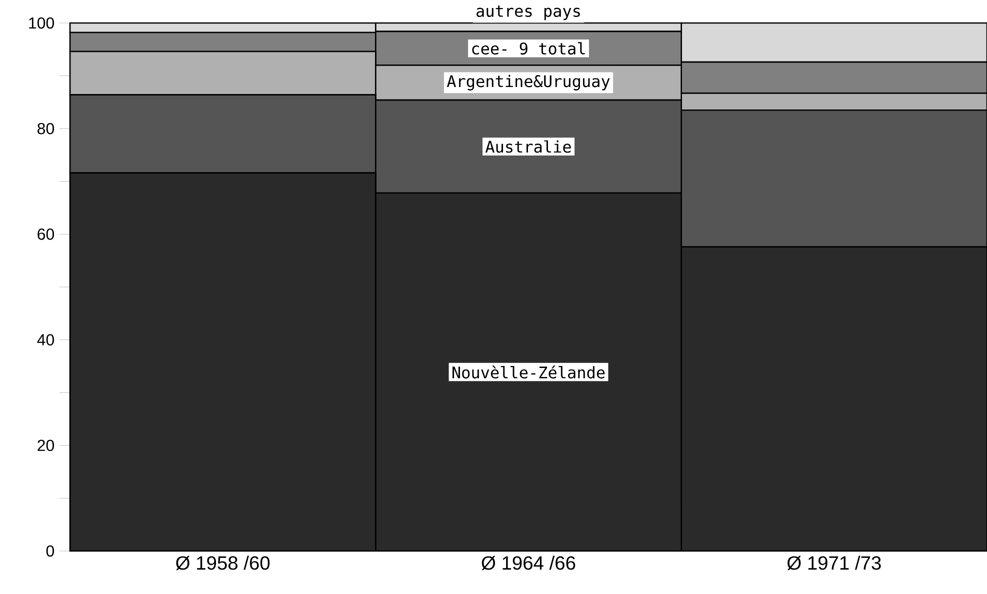 The image size is (987, 594). I want to click on y-tick-label: 0, so click(50, 551).